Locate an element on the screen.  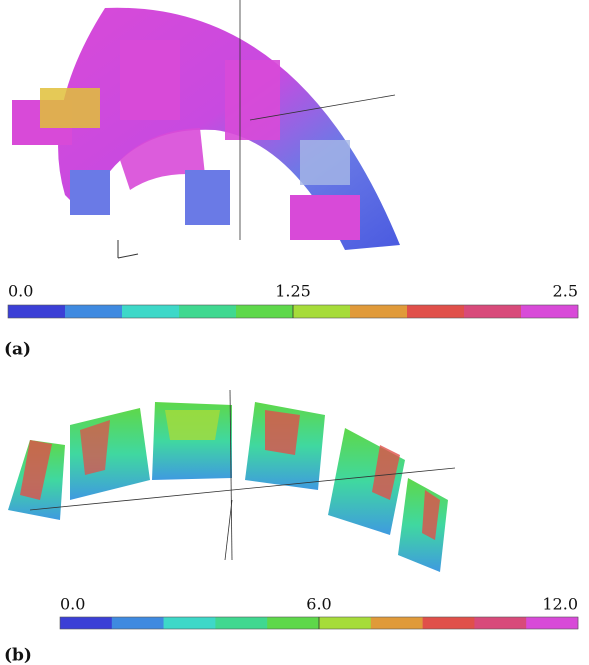
colorbar-tick-label: 6.0 is located at coordinates (318, 604).